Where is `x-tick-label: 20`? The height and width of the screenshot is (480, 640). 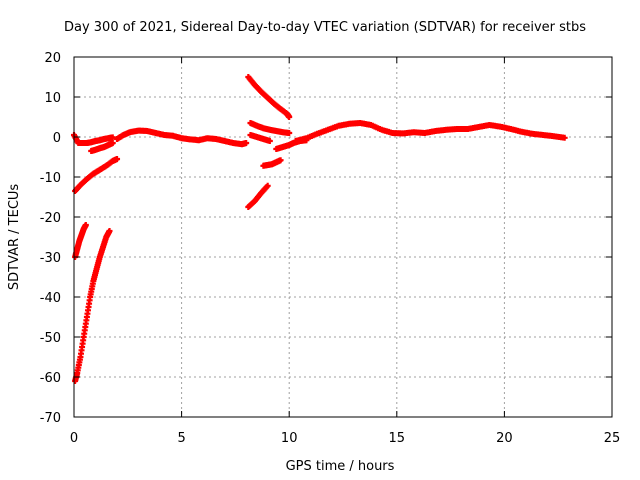
x-tick-label: 20 is located at coordinates (504, 438).